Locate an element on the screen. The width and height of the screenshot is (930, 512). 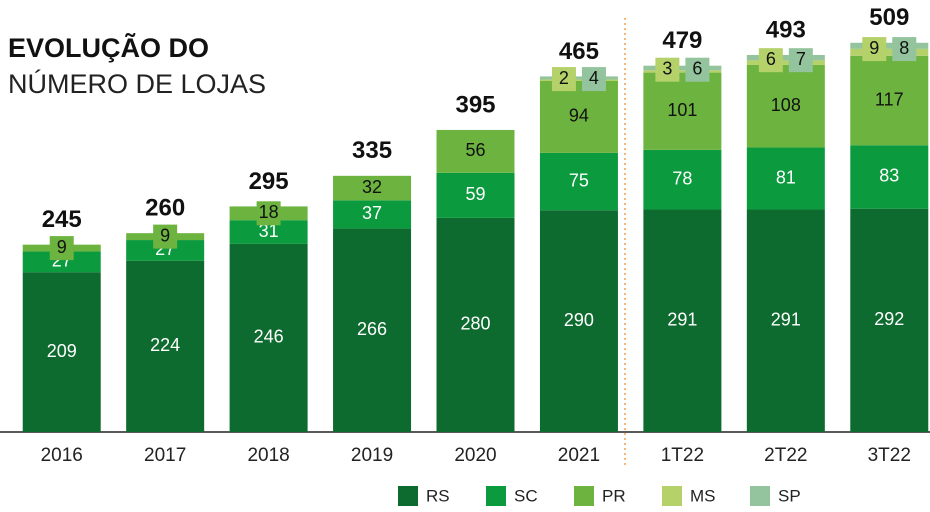
data-label: 56 is located at coordinates (475, 150).